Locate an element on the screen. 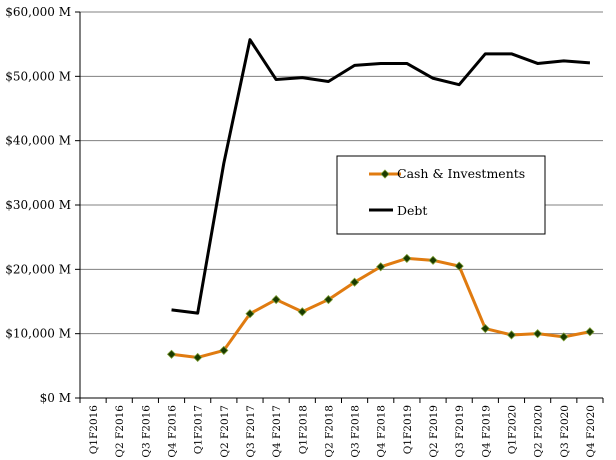 Image resolution: width=616 pixels, height=460 pixels. x-tick-label: Q4 F2017 is located at coordinates (277, 431).